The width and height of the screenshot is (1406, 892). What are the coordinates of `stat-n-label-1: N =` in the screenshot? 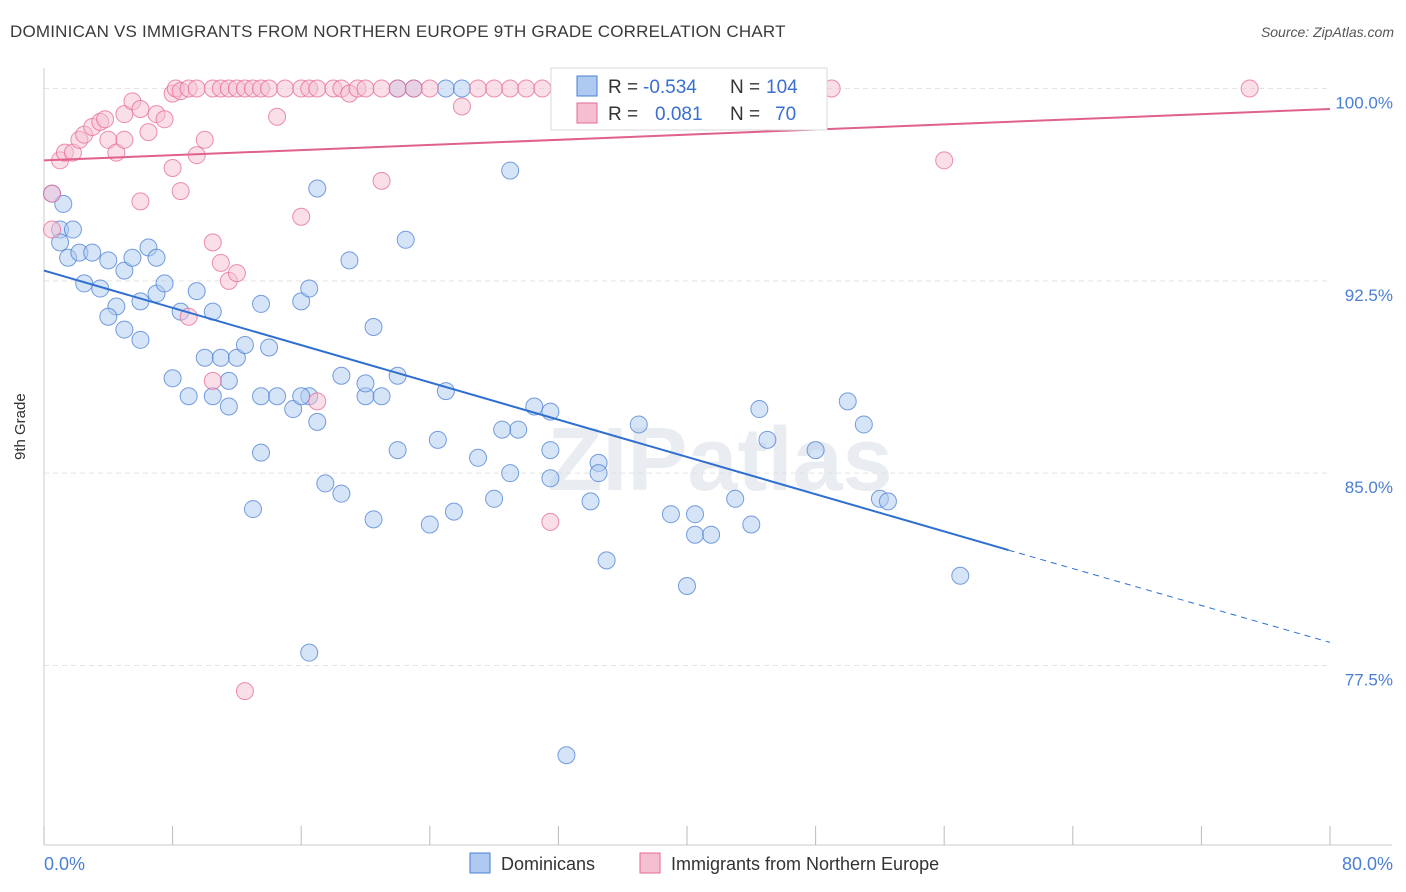 It's located at (745, 87).